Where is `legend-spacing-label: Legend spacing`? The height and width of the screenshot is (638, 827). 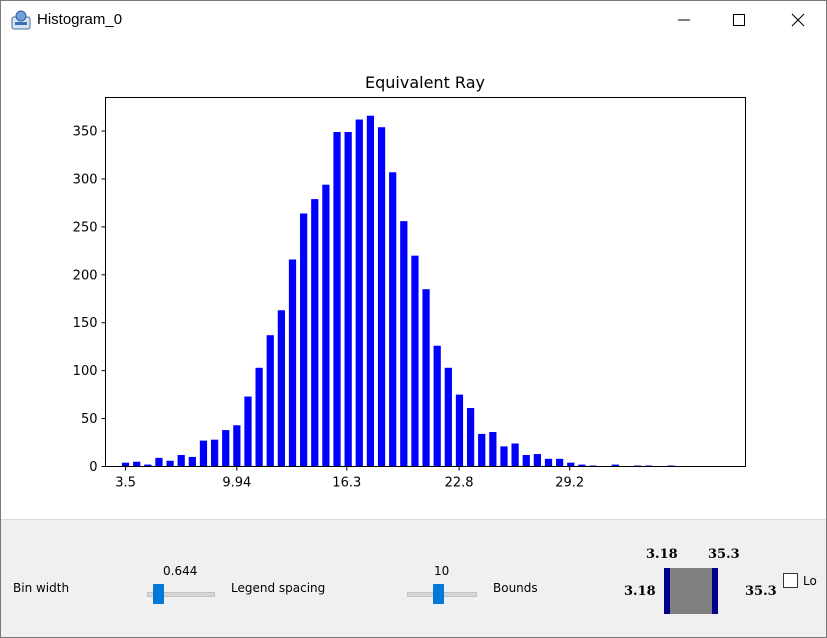 legend-spacing-label: Legend spacing is located at coordinates (278, 588).